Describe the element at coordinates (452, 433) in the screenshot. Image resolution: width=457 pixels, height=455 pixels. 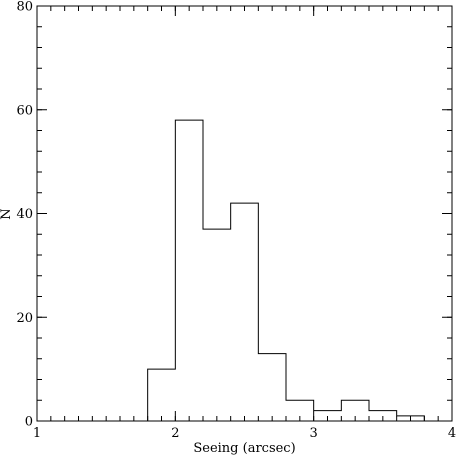
I see `x-tick-label: 4` at that location.